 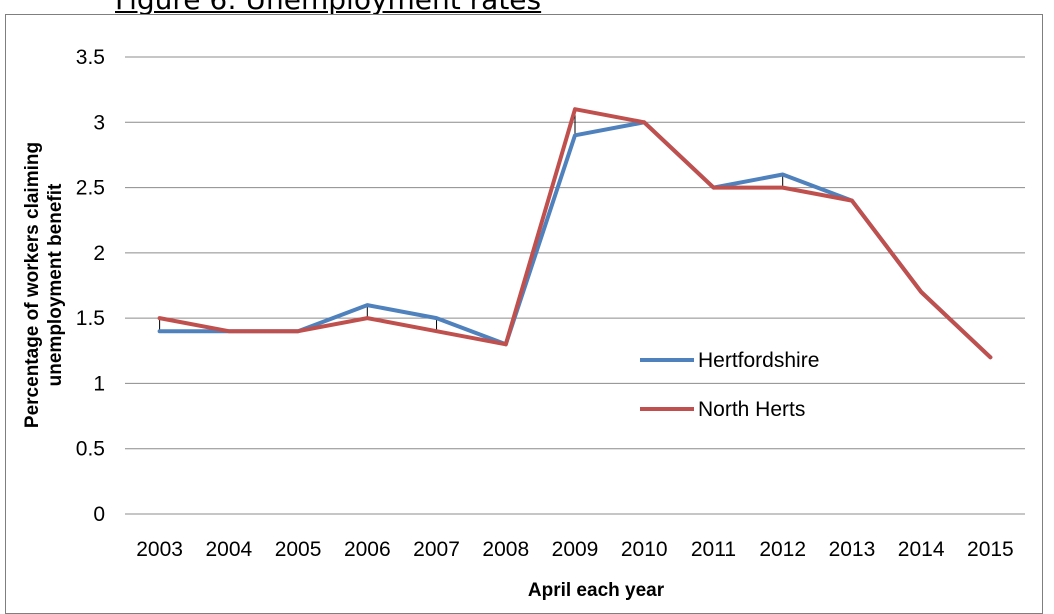 I want to click on x-tick-label: 2007, so click(x=436, y=549).